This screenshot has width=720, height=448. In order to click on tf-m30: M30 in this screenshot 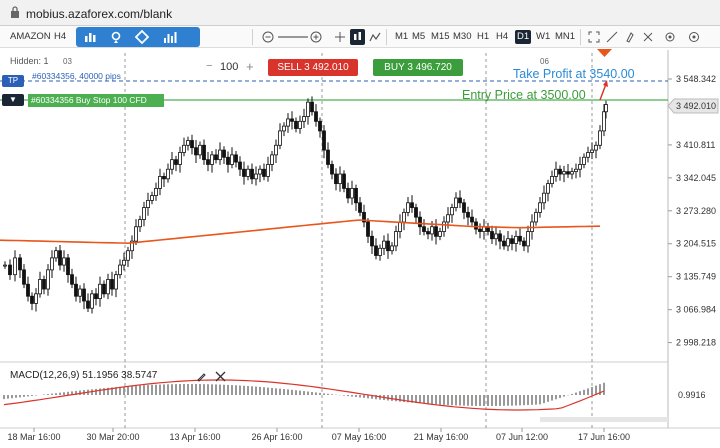, I will do `click(462, 36)`.